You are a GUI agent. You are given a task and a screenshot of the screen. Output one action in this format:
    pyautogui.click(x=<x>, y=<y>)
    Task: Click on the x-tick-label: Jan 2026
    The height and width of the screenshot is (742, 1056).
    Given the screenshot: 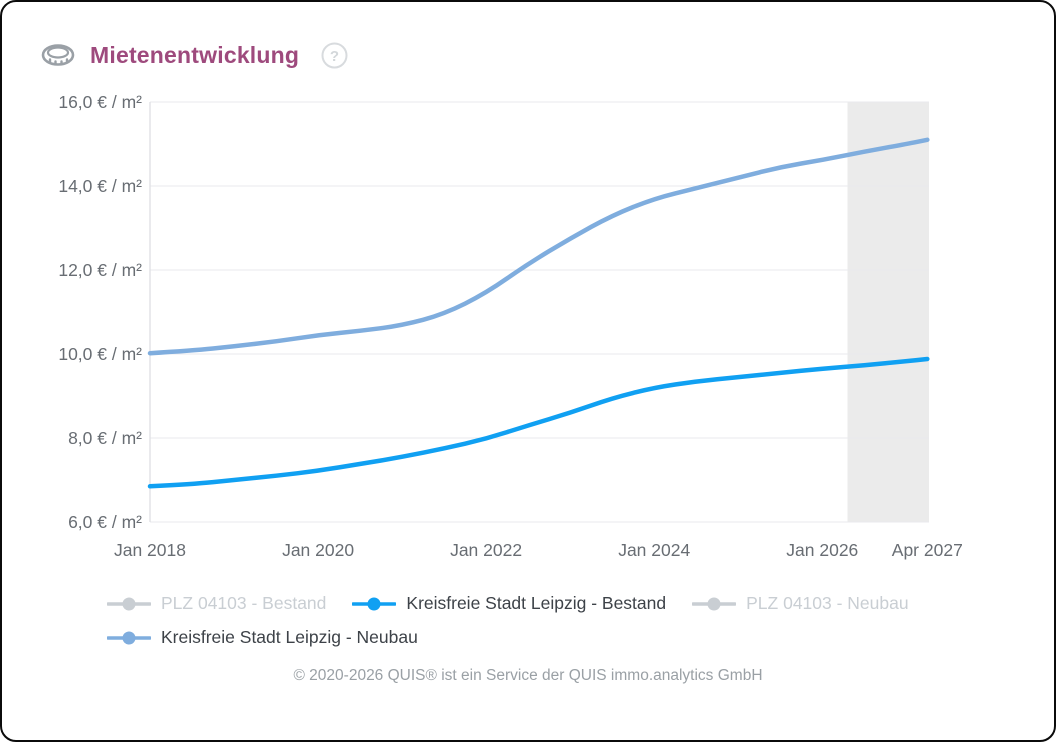 What is the action you would take?
    pyautogui.click(x=822, y=550)
    